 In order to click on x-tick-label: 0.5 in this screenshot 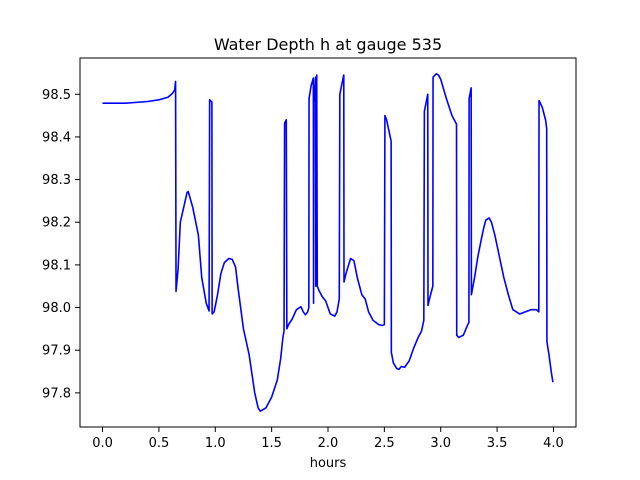, I will do `click(159, 443)`.